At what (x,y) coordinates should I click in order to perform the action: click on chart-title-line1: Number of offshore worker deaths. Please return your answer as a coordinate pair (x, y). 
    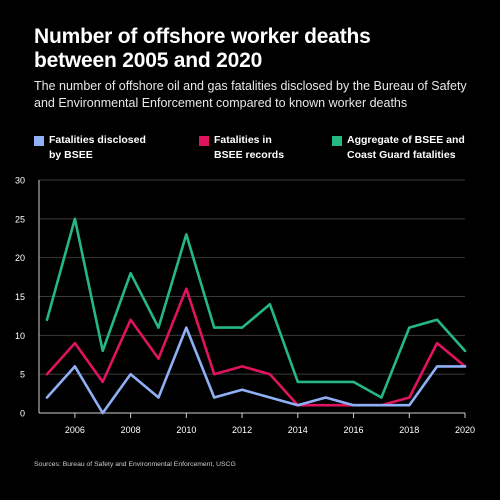
    Looking at the image, I should click on (202, 36).